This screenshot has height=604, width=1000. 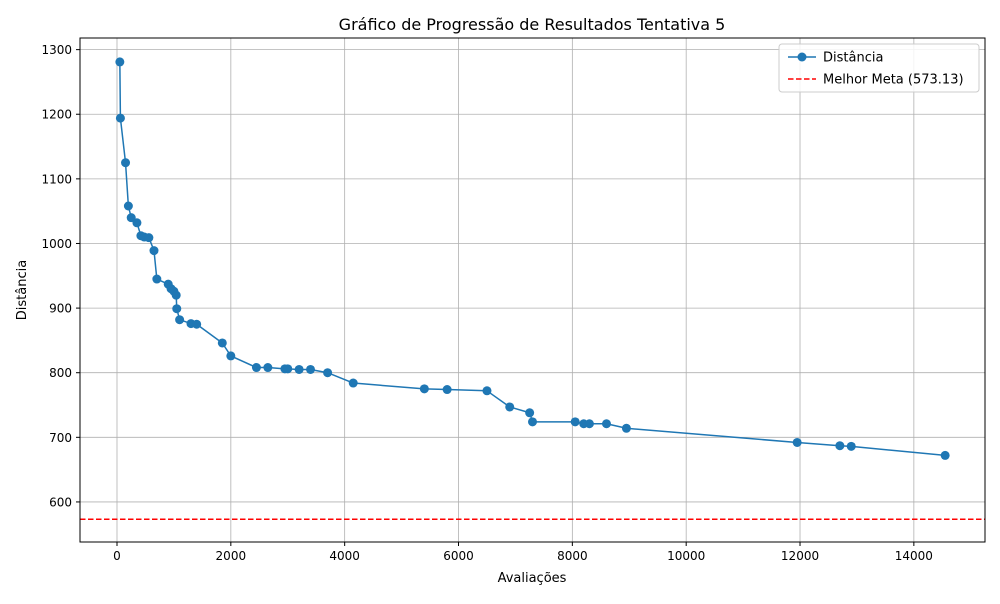 What do you see at coordinates (56, 115) in the screenshot?
I see `y-tick-label: 1200` at bounding box center [56, 115].